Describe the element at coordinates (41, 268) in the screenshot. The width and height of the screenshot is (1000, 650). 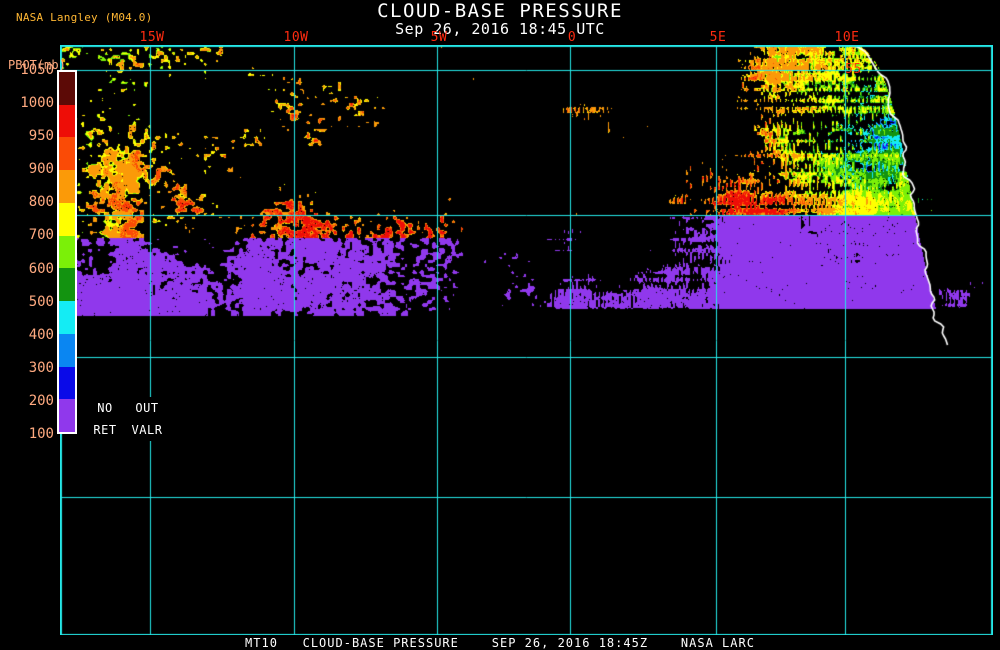
I see `colorbar-tick-600: 600` at that location.